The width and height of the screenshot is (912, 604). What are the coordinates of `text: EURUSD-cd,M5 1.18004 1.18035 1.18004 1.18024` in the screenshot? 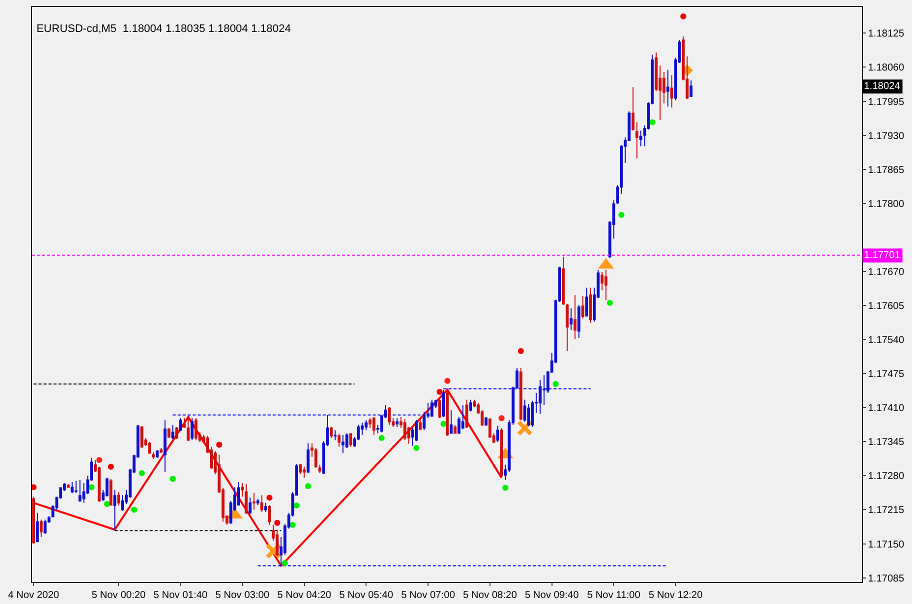 It's located at (163, 28).